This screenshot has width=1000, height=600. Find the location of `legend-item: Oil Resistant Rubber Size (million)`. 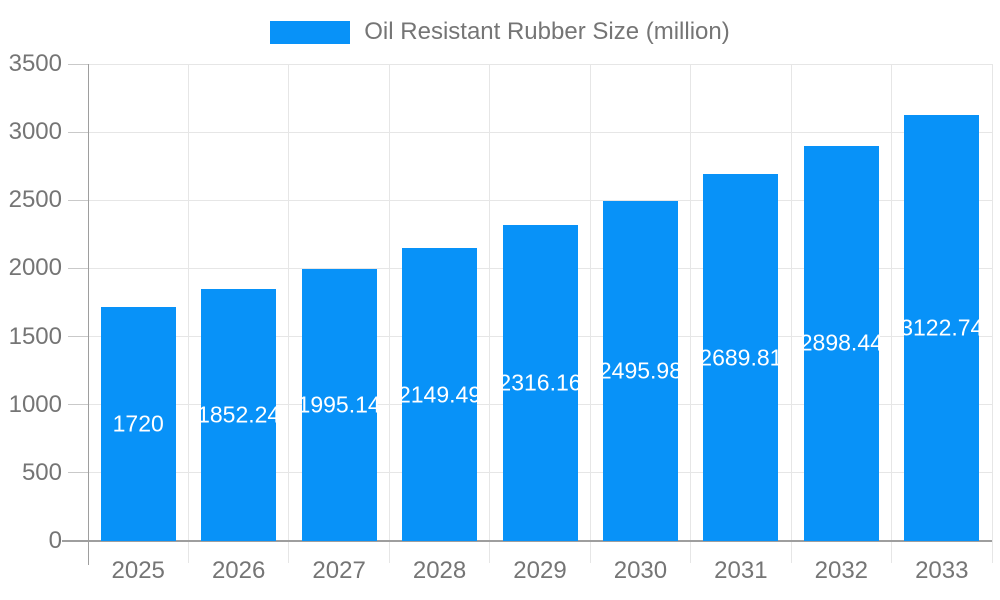

legend-item: Oil Resistant Rubber Size (million) is located at coordinates (500, 32).